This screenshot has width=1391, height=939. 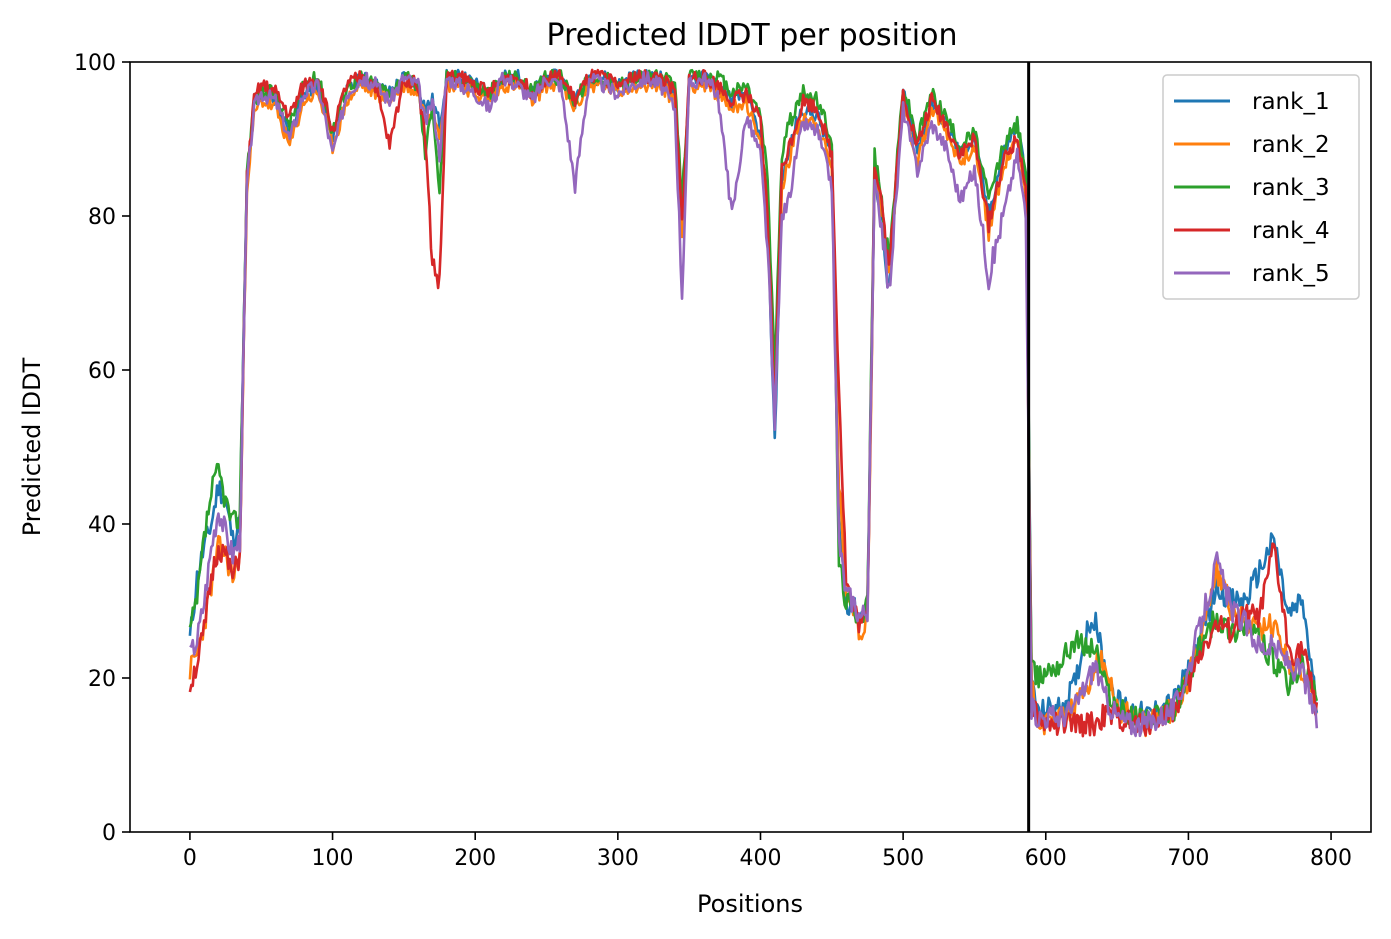 What do you see at coordinates (760, 858) in the screenshot?
I see `x-tick-label: 400` at bounding box center [760, 858].